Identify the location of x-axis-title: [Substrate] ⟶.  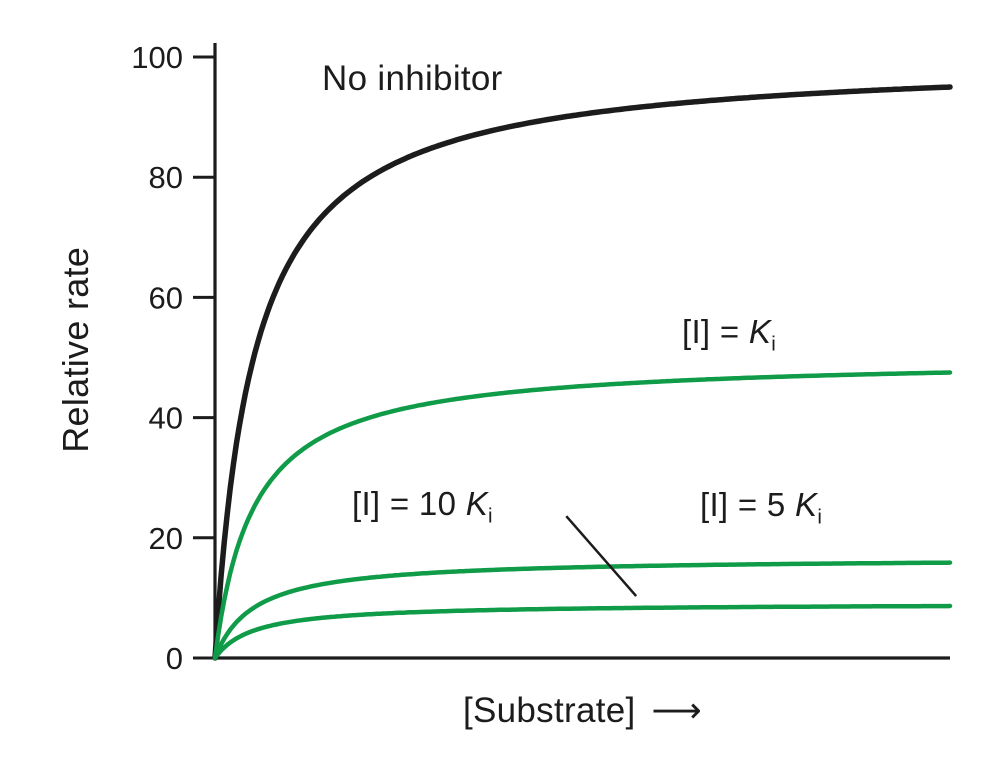
(582, 711).